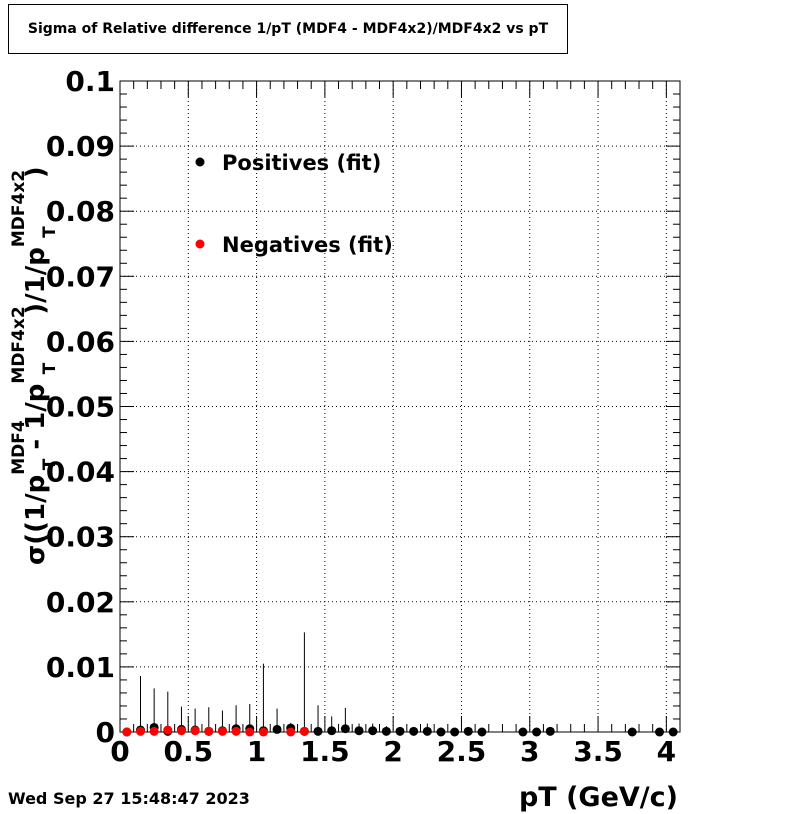  I want to click on y-tick-label: 0.09, so click(80, 146).